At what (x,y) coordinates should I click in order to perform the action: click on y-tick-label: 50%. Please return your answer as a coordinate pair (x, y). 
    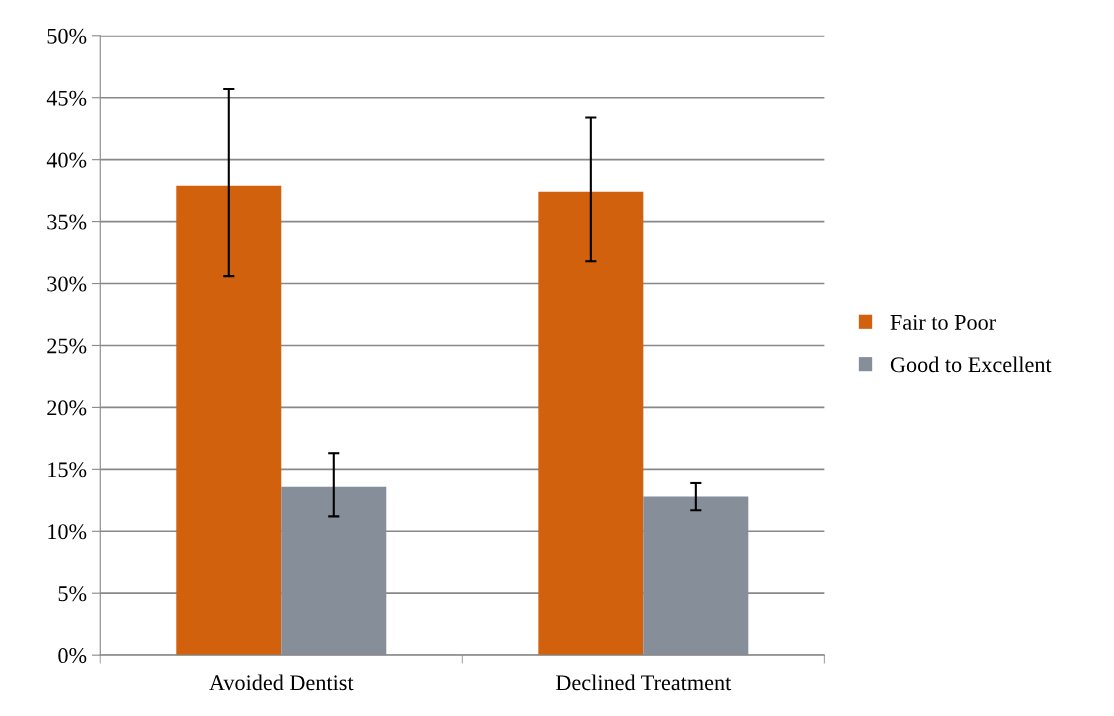
    Looking at the image, I should click on (67, 36).